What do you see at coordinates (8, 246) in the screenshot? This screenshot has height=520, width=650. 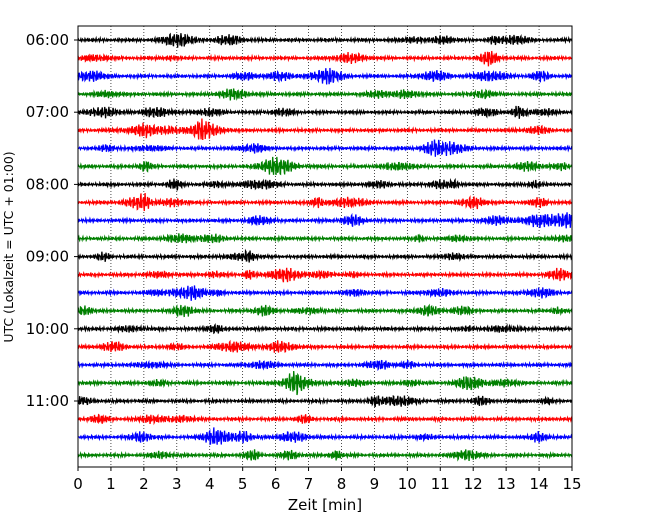 I see `y-axis-label: UTC (Lokalzeit = UTC + 01:00)` at bounding box center [8, 246].